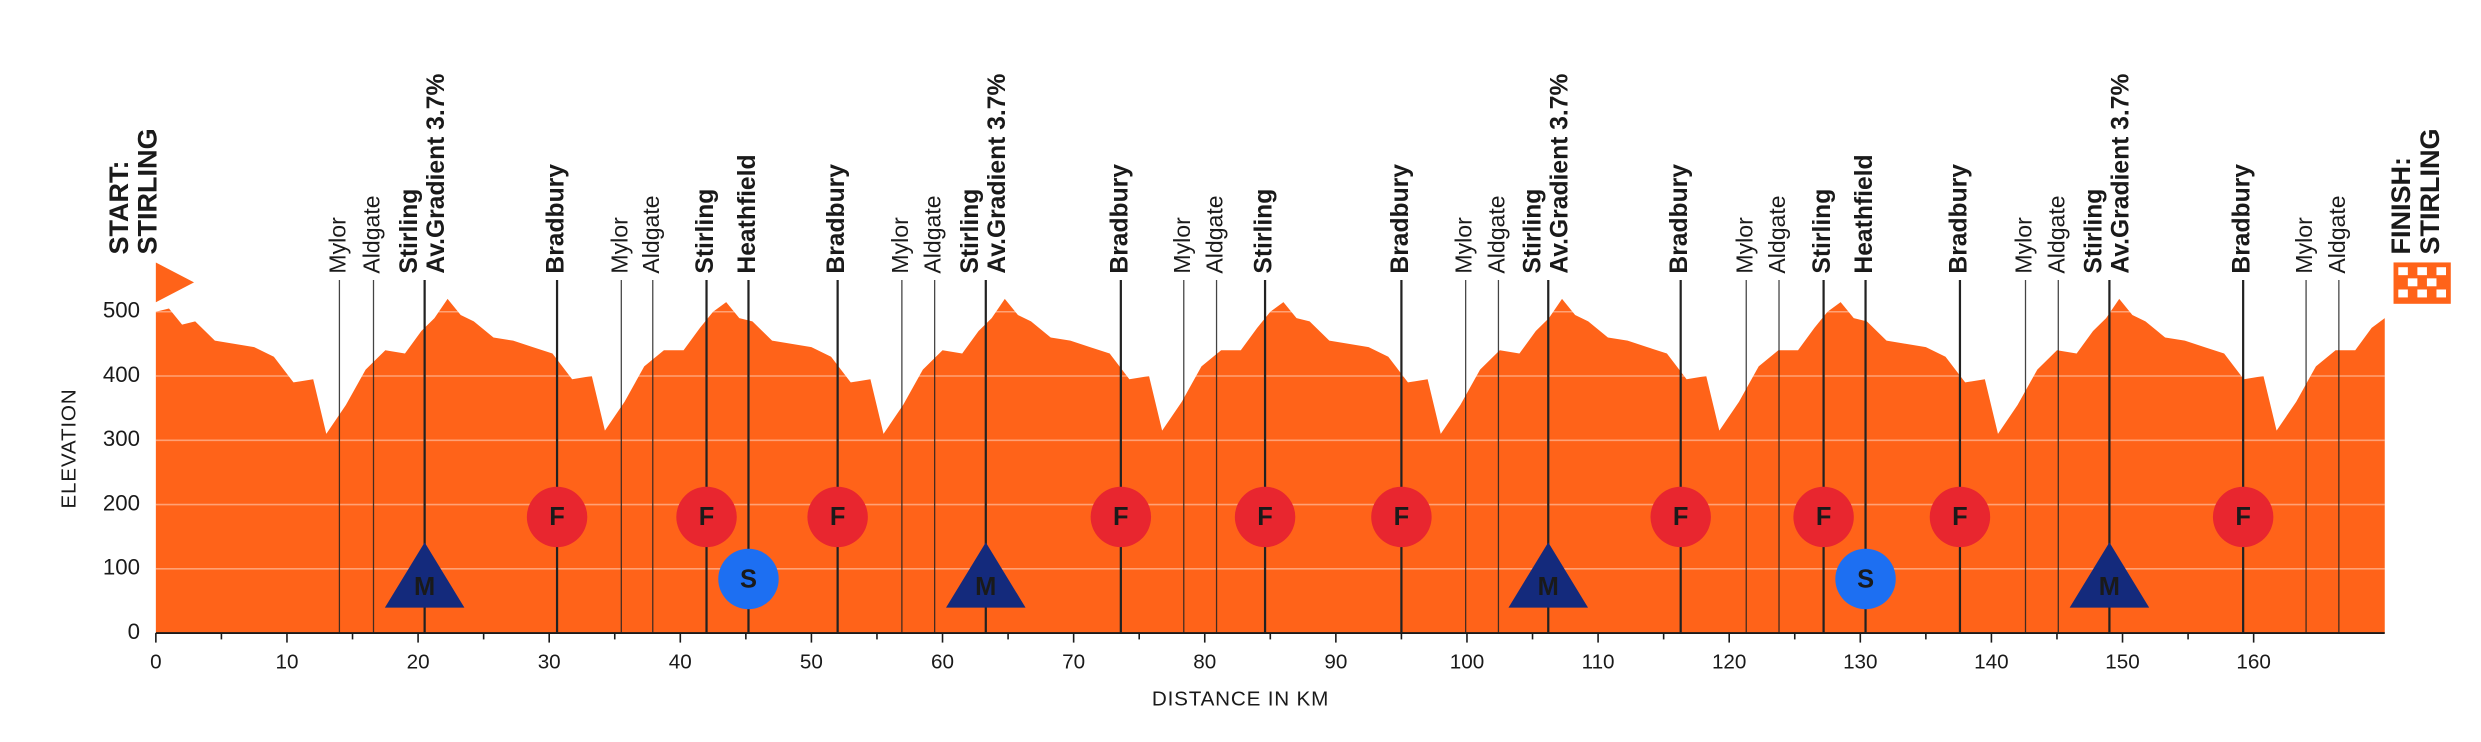 The height and width of the screenshot is (742, 2481). I want to click on y-tick-label: 500, so click(121, 310).